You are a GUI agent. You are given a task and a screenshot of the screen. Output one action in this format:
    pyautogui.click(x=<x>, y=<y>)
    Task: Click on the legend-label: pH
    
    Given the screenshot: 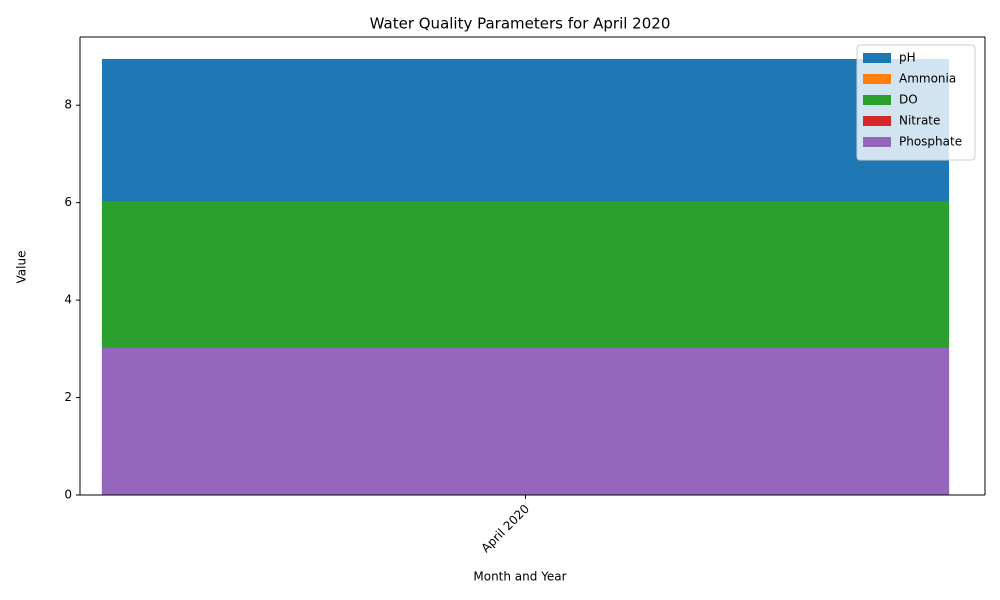 What is the action you would take?
    pyautogui.click(x=907, y=58)
    